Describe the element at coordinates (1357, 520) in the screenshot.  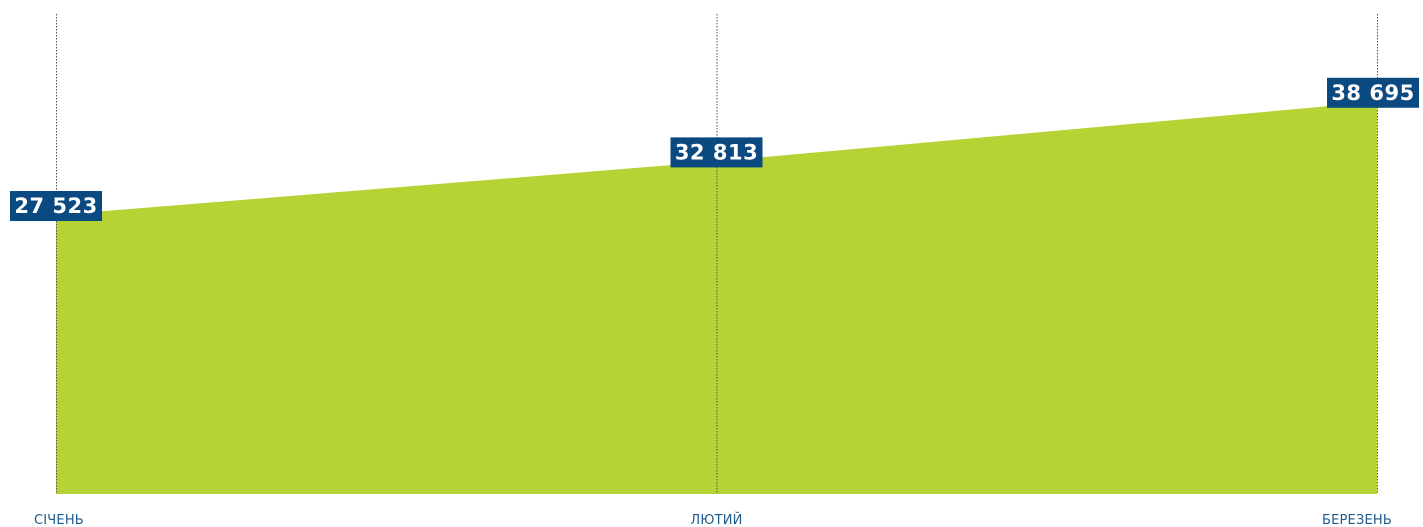
I see `x-tick-label-3: БЕРЕЗЕНЬ` at that location.